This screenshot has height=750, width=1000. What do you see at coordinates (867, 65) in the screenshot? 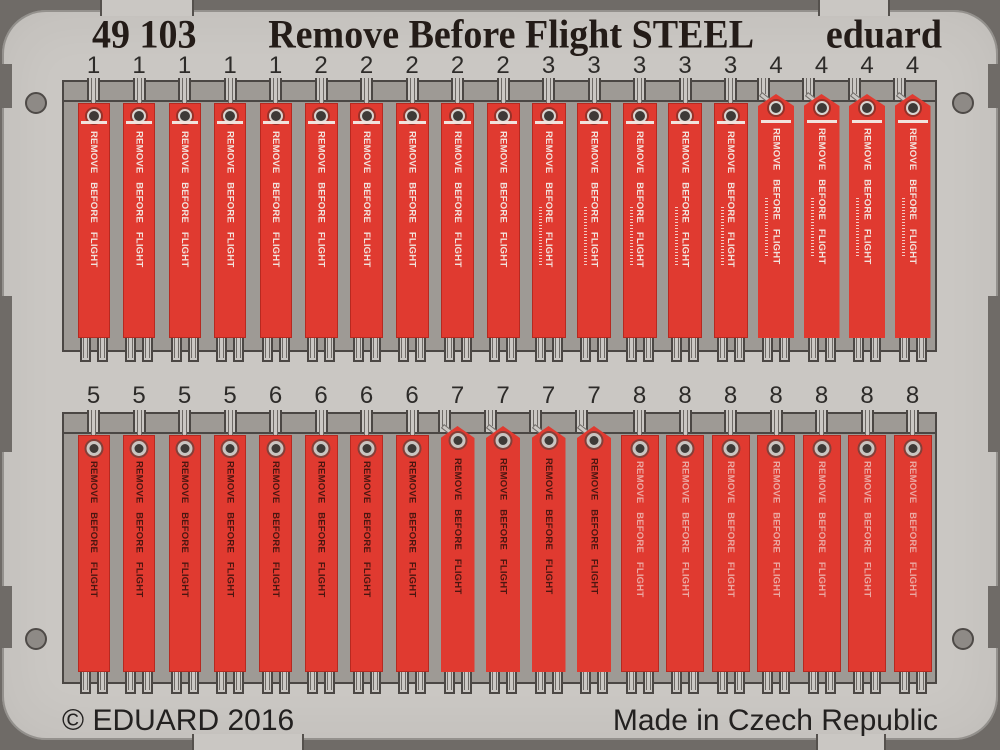
I see `flag-number: 4` at bounding box center [867, 65].